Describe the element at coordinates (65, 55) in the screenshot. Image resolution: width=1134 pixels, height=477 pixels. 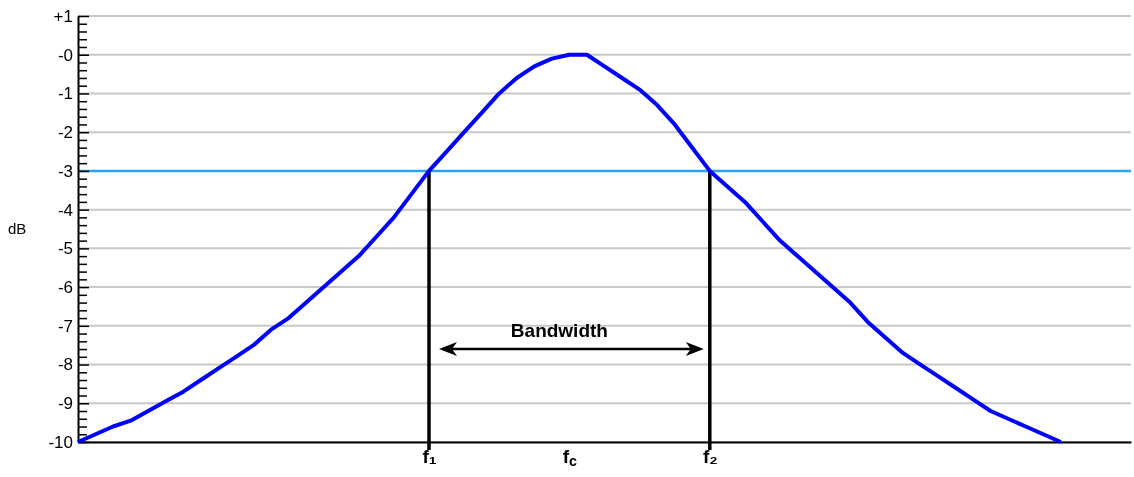
I see `y-tick-label: -0` at that location.